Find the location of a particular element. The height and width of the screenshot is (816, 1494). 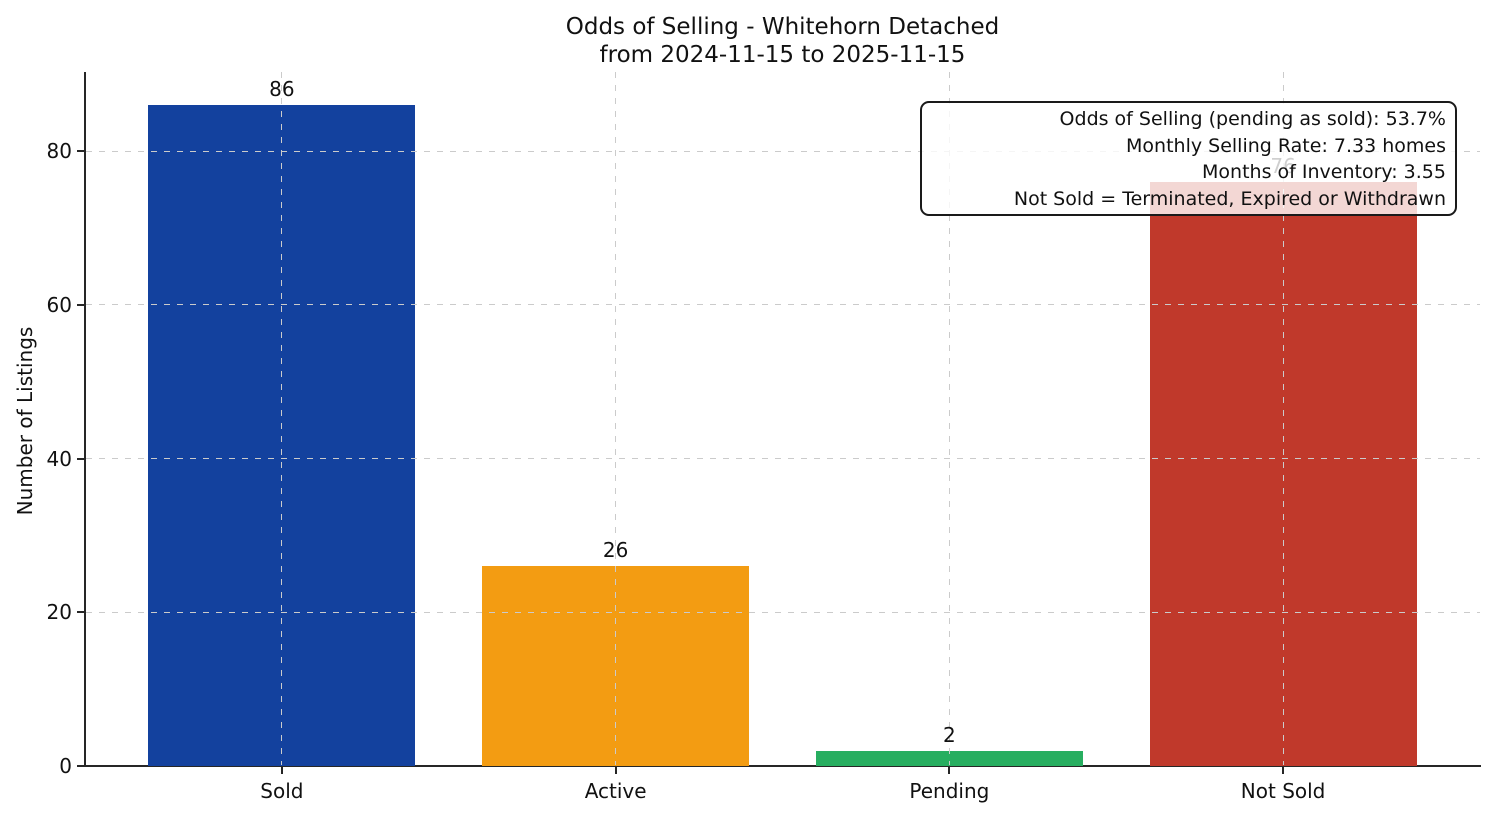

x-axis-spine is located at coordinates (782, 766).